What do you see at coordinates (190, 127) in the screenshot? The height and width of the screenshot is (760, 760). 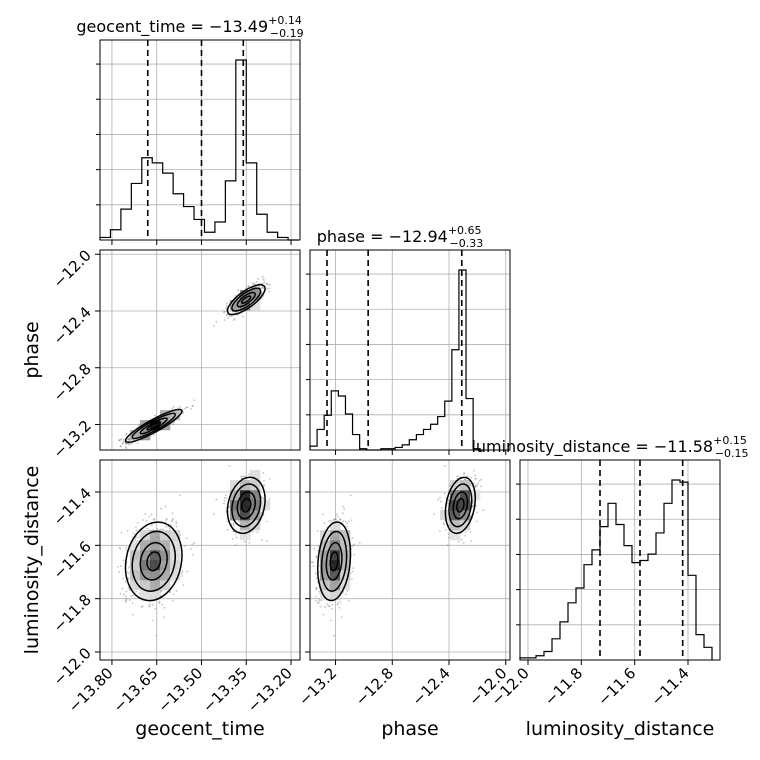 I see `hist-panel-geocent_time: geocent_time = −13.49+0.14 −0.19` at bounding box center [190, 127].